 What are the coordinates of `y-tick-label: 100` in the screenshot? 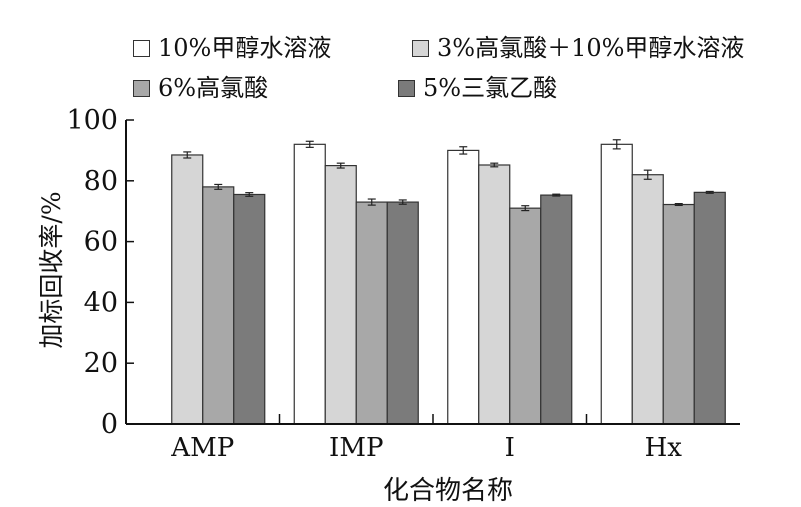 It's located at (92, 120).